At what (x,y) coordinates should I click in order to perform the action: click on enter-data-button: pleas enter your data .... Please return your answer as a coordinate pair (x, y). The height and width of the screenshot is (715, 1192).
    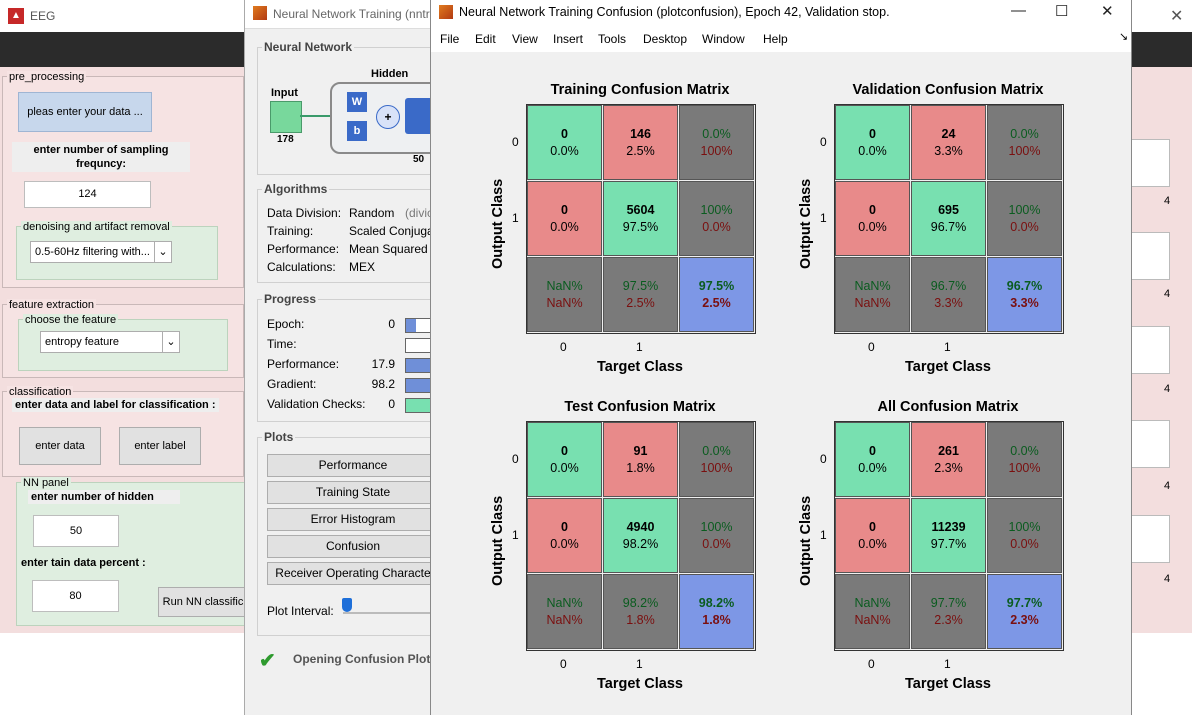
    Looking at the image, I should click on (85, 112).